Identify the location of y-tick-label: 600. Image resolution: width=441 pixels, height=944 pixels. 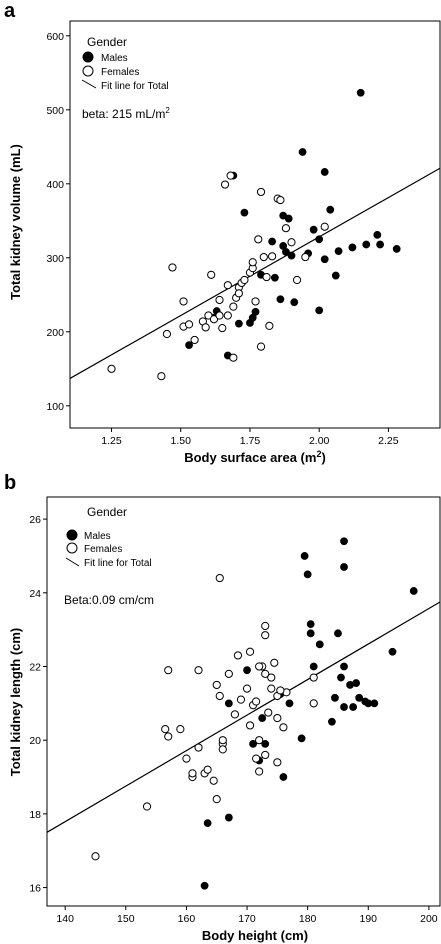
(55, 37).